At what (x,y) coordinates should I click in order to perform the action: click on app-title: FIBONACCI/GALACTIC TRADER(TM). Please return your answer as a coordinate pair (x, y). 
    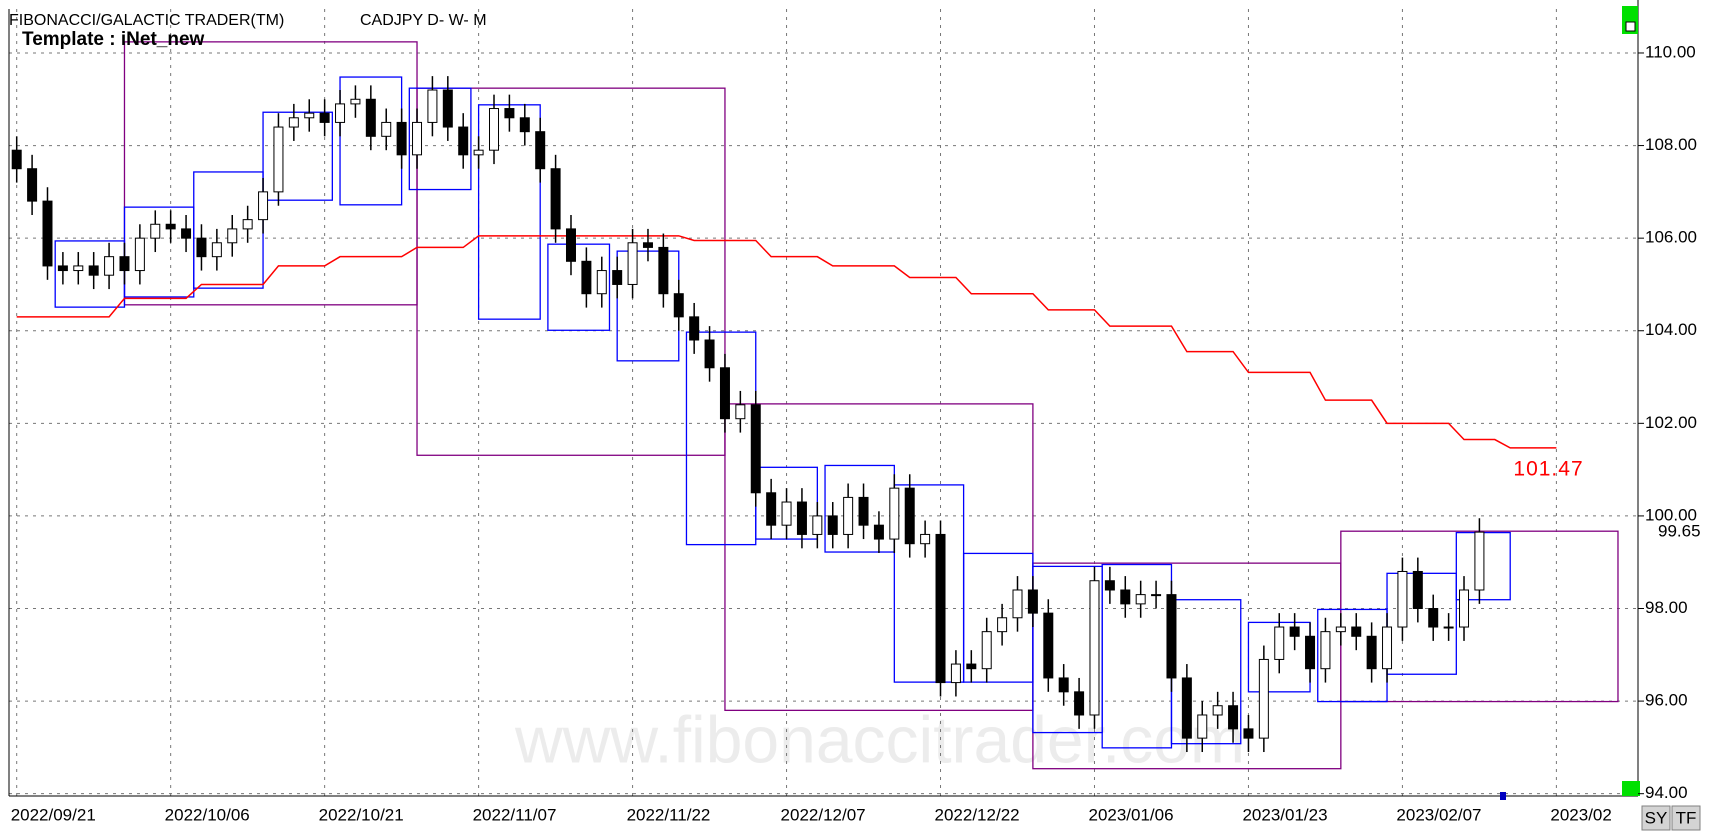
    Looking at the image, I should click on (146, 20).